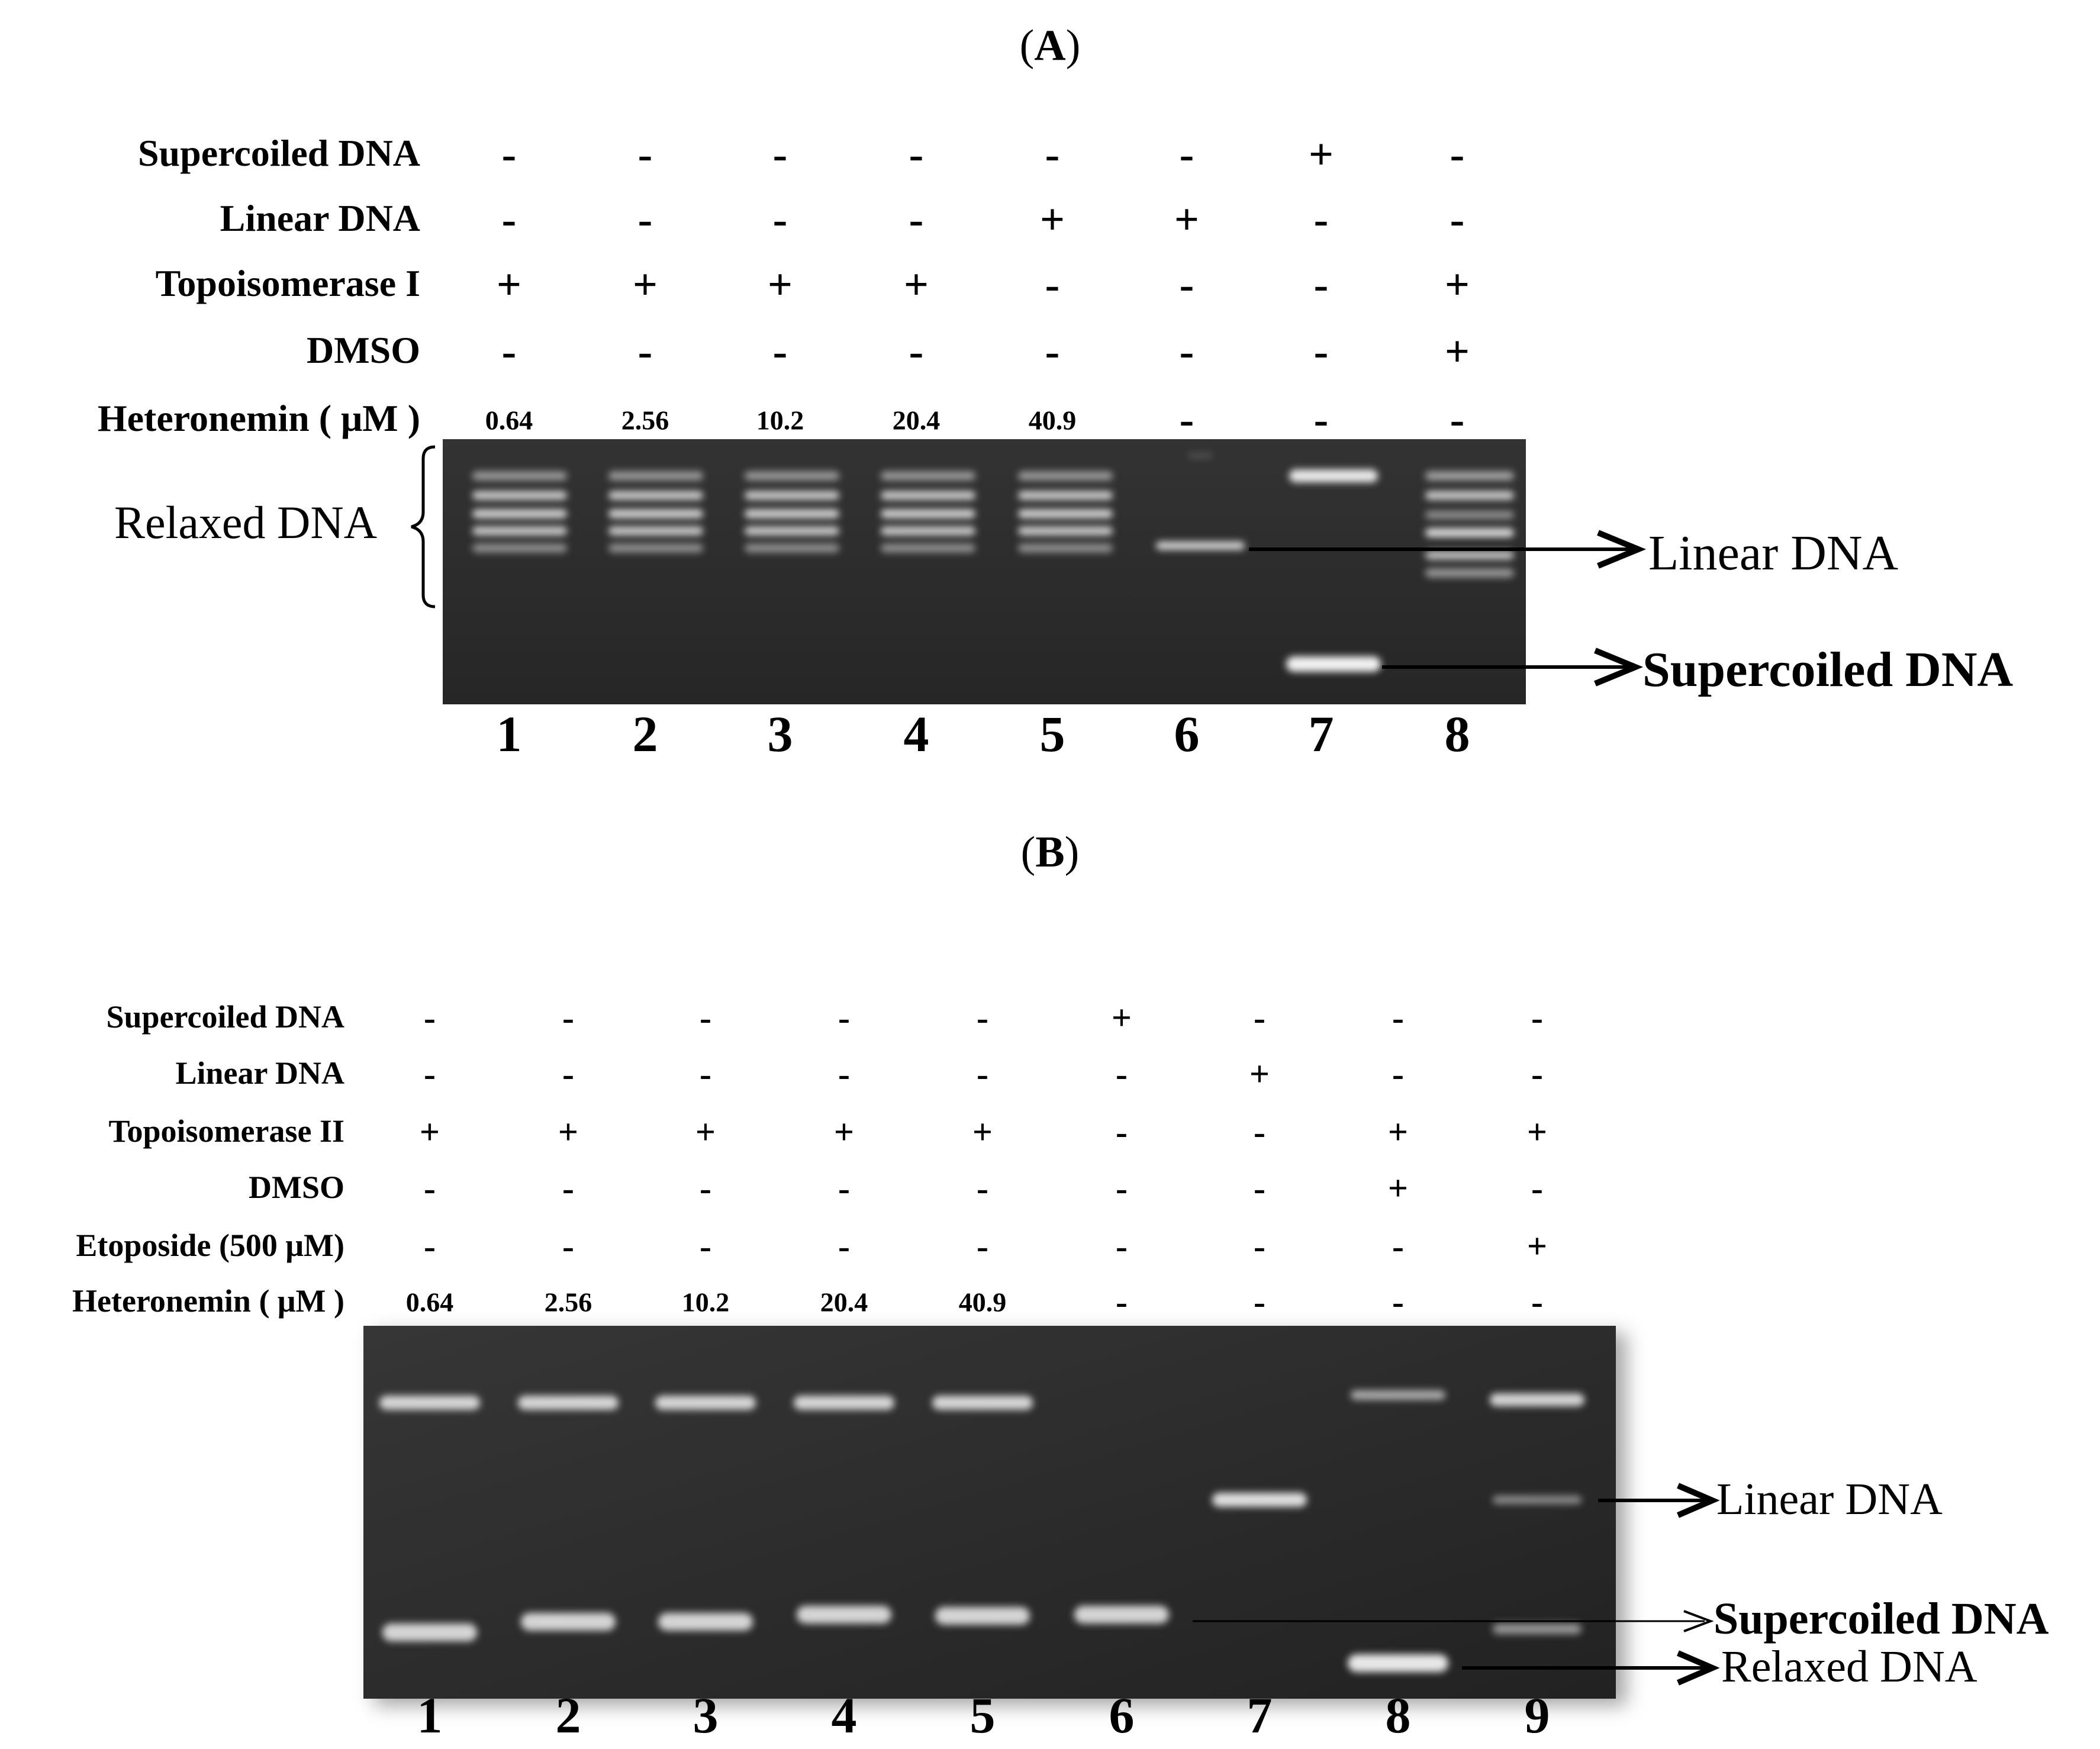  I want to click on row-label: Linear DNA, so click(320, 218).